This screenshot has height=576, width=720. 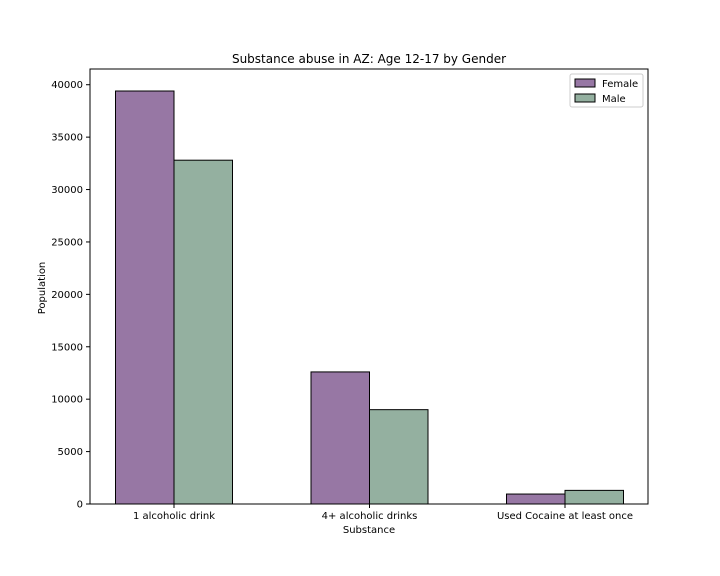 I want to click on y-tick-label-8: 40000, so click(x=67, y=85).